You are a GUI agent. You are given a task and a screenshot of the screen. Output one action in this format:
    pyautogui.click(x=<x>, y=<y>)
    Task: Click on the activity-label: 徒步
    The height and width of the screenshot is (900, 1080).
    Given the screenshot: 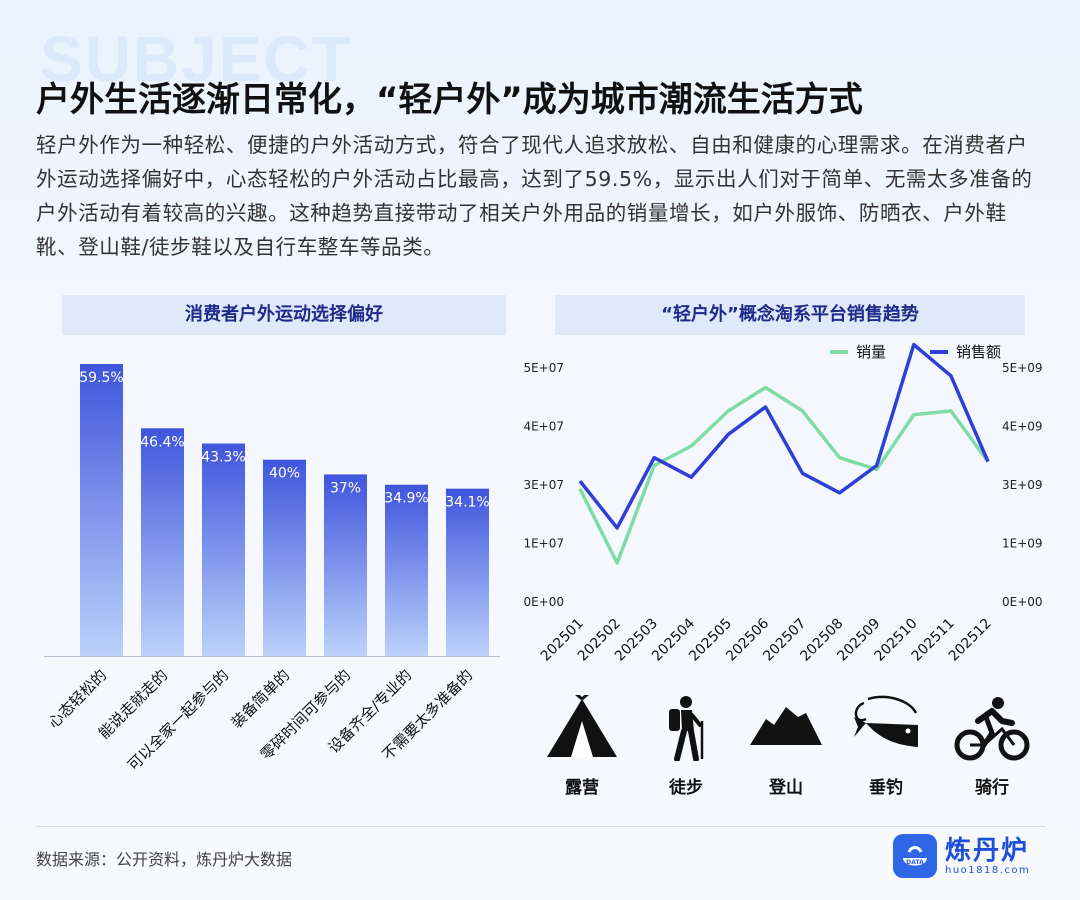 What is the action you would take?
    pyautogui.click(x=686, y=788)
    